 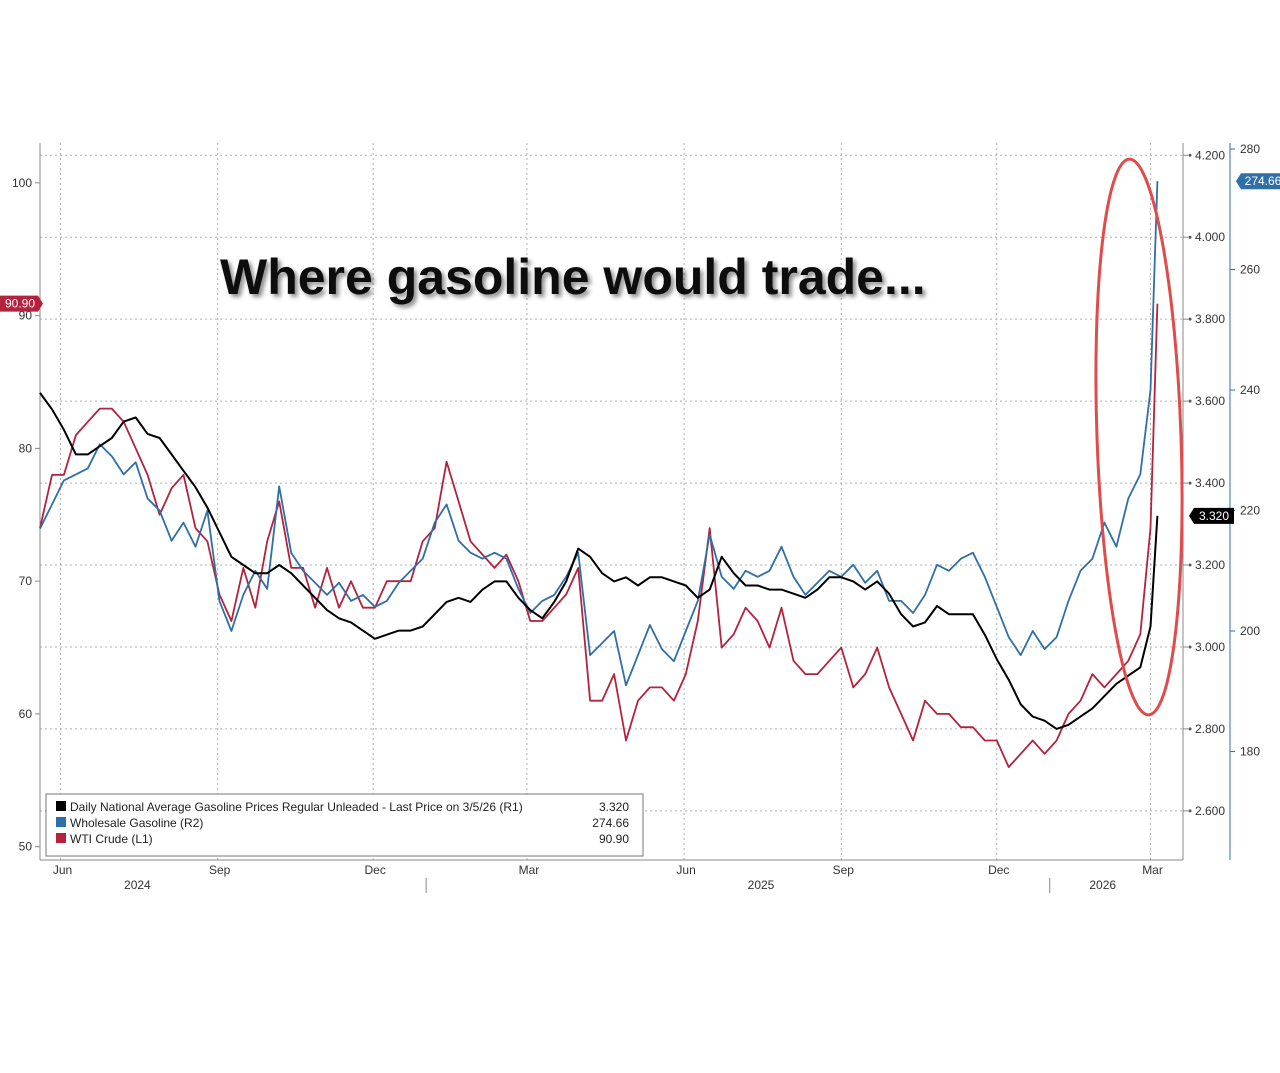 I want to click on x-axis-year-label: 2024, so click(x=137, y=885).